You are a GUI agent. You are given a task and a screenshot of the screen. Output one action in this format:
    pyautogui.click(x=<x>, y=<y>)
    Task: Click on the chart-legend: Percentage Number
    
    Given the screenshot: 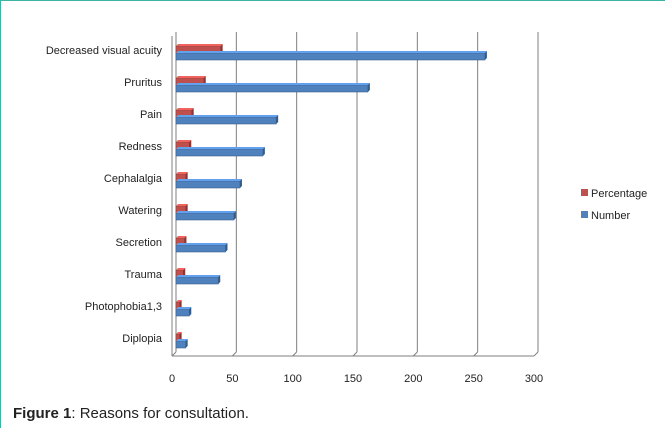 What is the action you would take?
    pyautogui.click(x=614, y=205)
    